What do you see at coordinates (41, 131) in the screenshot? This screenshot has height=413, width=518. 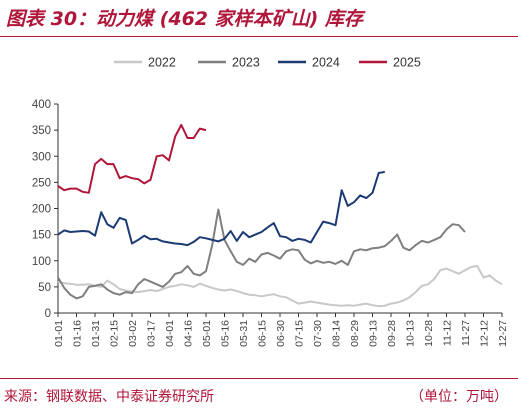 I see `y-tick-label: 350` at bounding box center [41, 131].